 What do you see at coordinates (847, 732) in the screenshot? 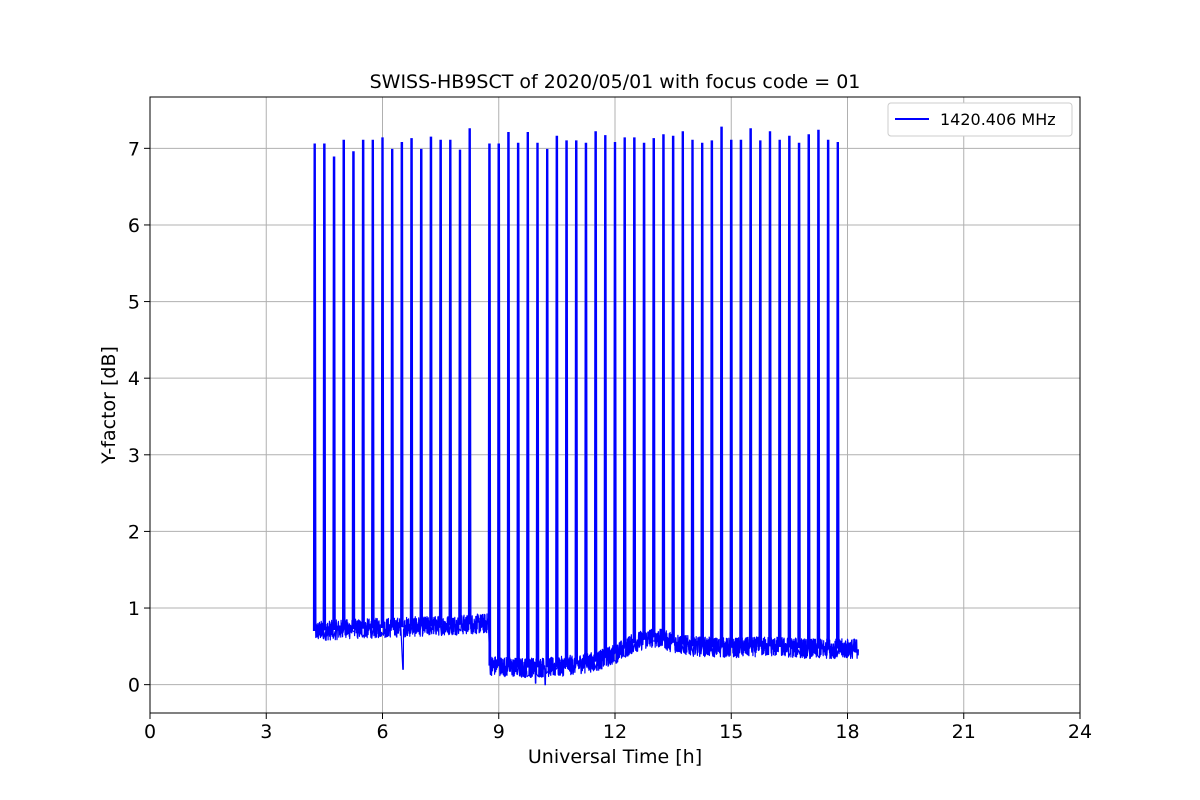
I see `x-tick-label: 18` at bounding box center [847, 732].